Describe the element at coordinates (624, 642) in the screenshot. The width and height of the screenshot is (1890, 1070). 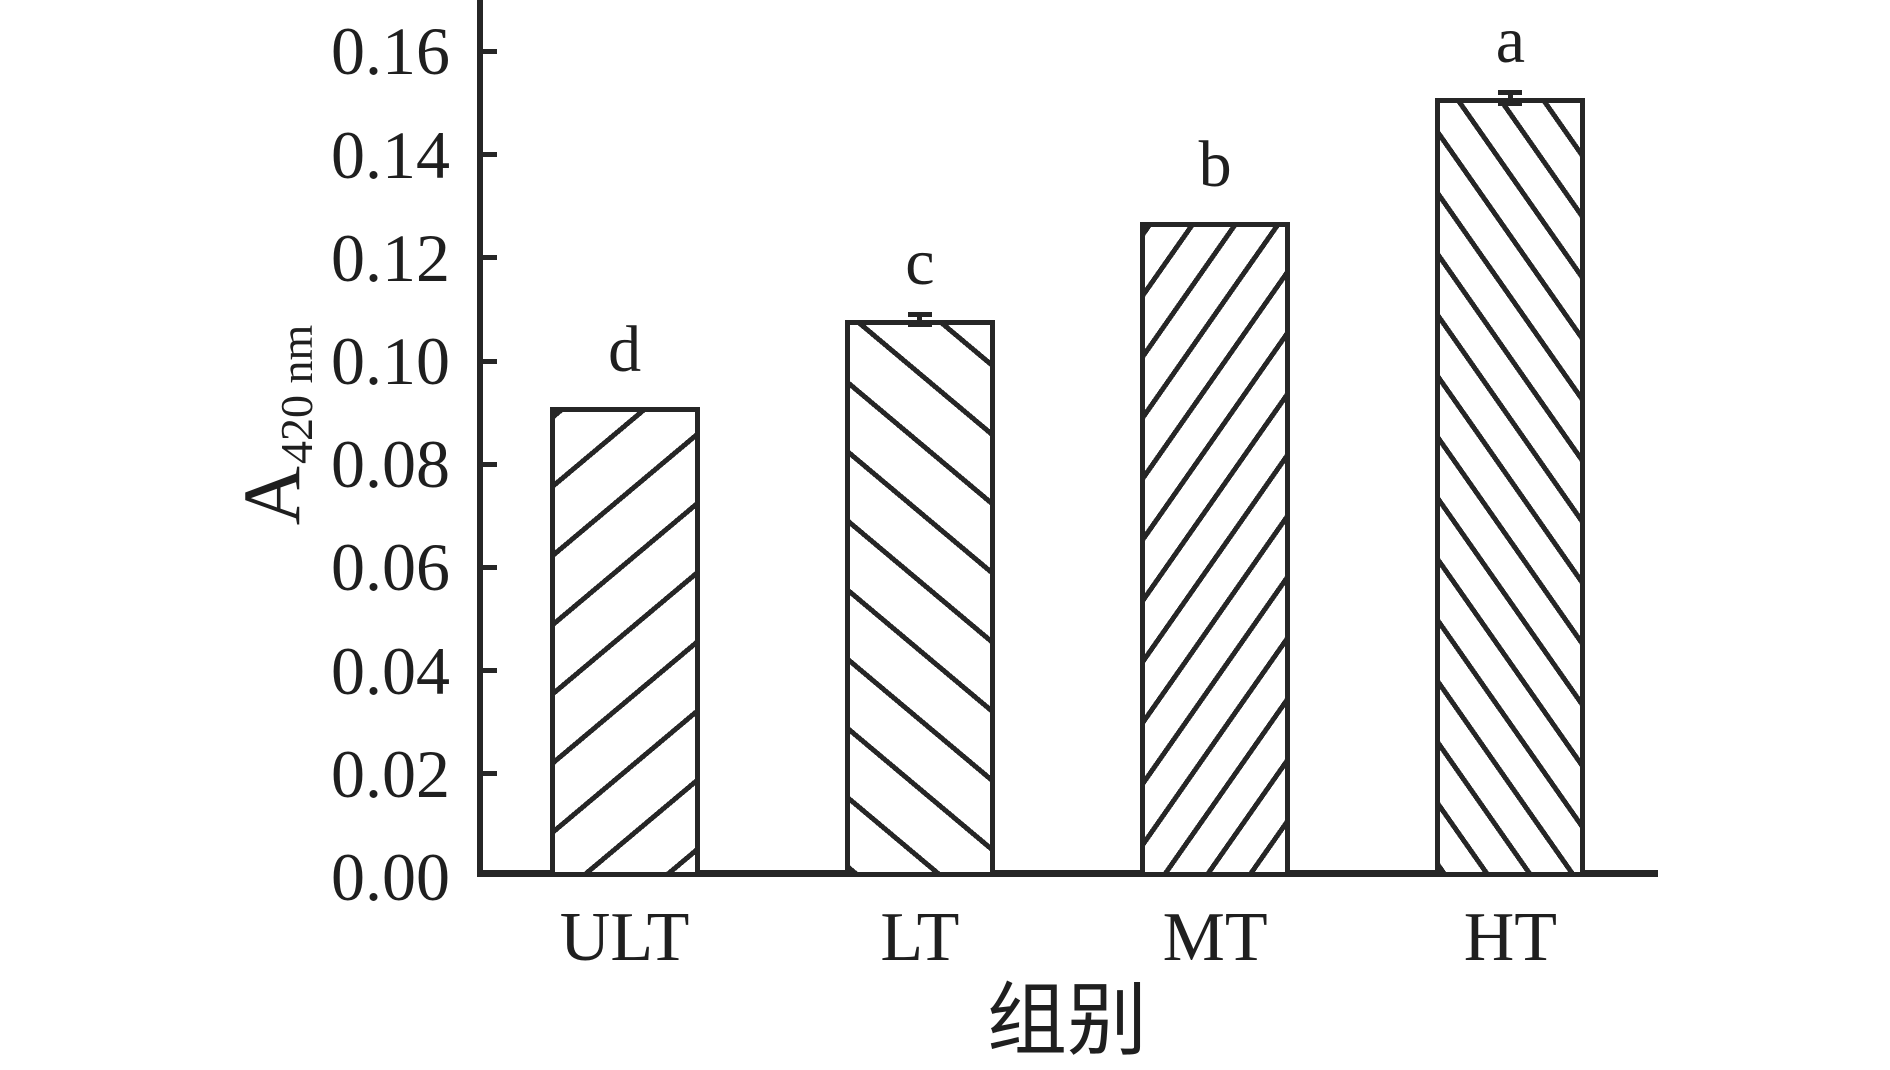
I see `bar-ult` at that location.